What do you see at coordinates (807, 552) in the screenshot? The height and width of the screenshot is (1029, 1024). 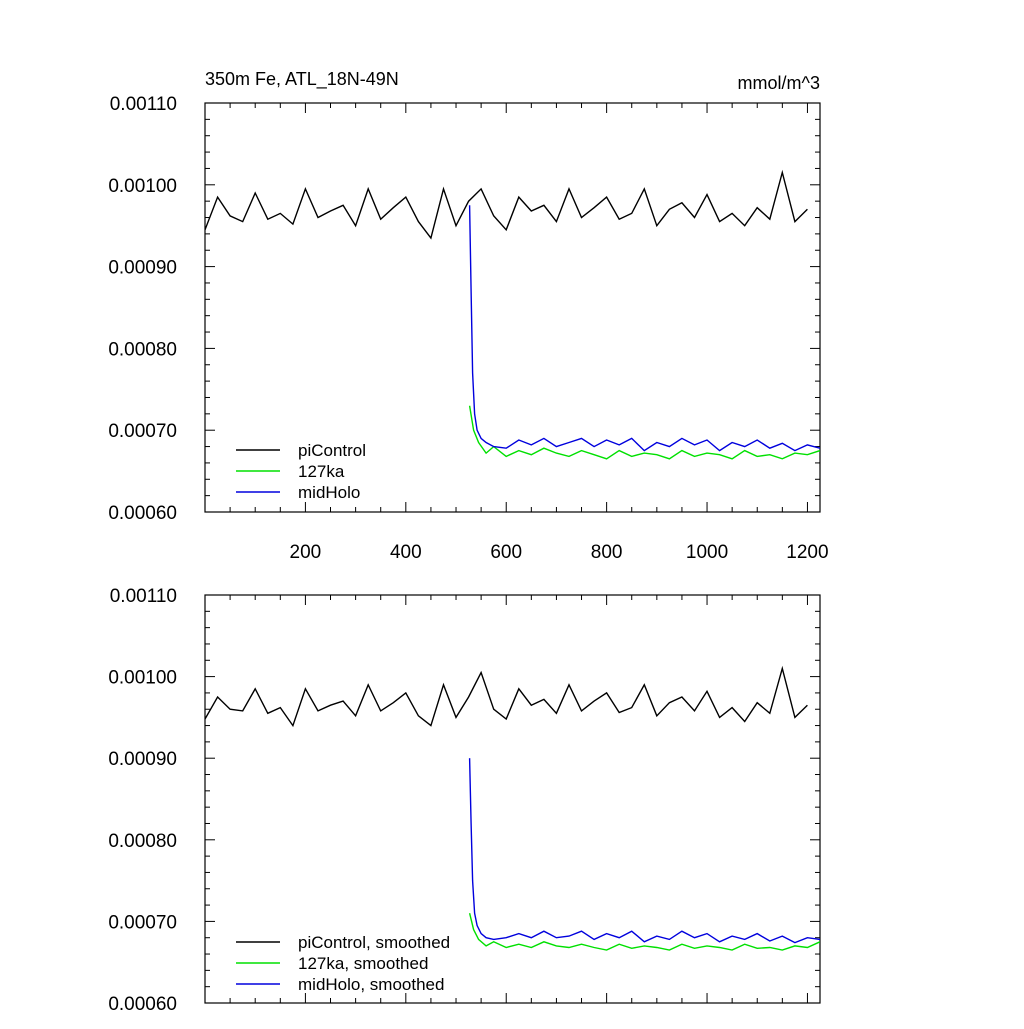 I see `x-tick-label: 1200` at bounding box center [807, 552].